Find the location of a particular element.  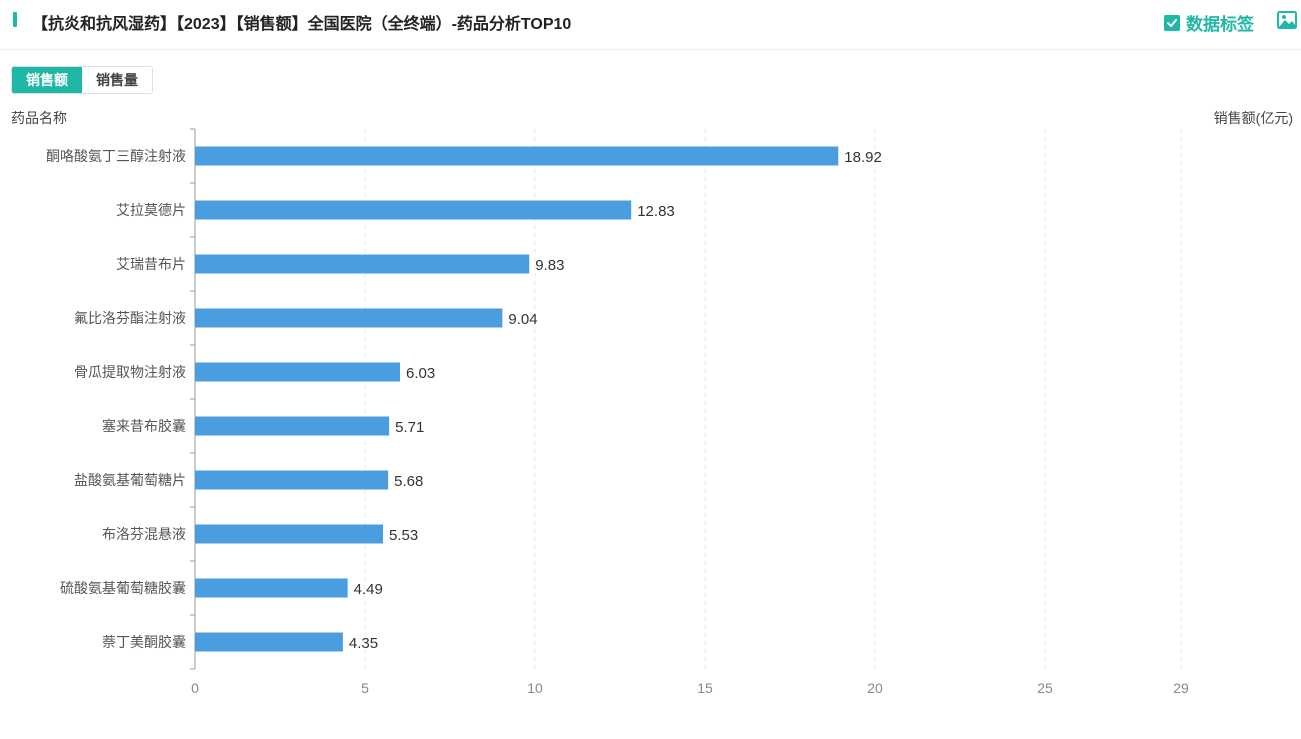

category-label: 塞来昔布胶囊 is located at coordinates (144, 426).